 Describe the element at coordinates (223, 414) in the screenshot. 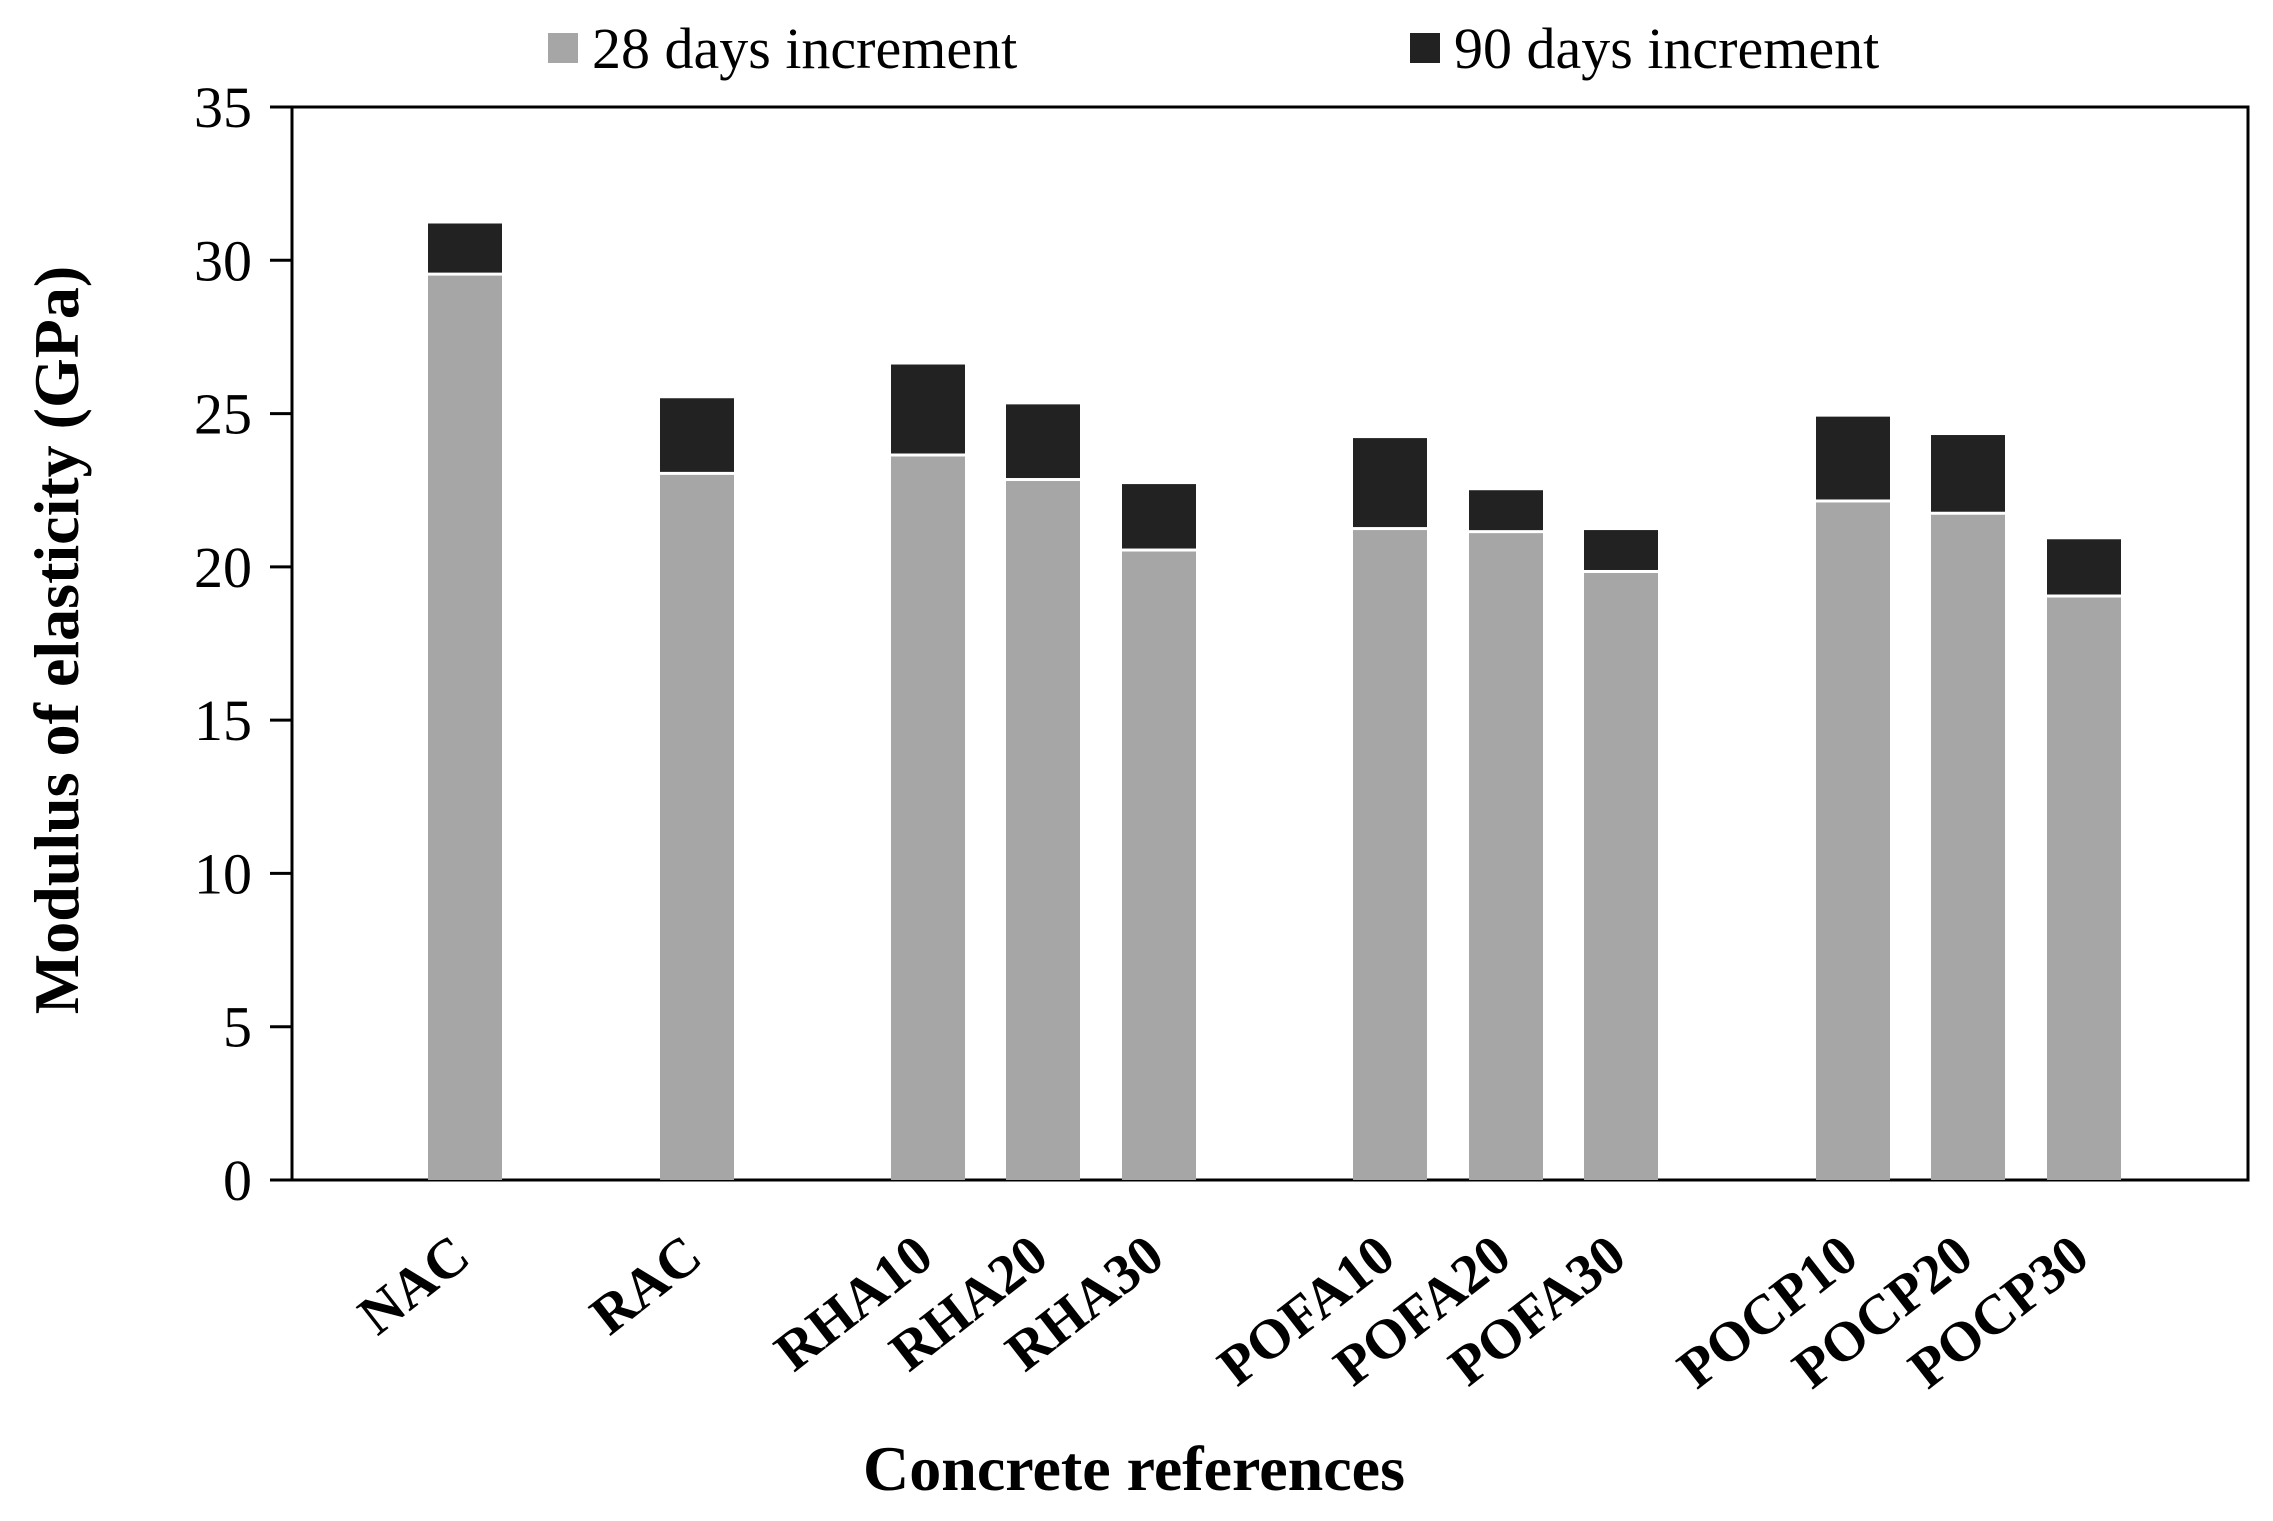

I see `y-tick-label: 25` at that location.